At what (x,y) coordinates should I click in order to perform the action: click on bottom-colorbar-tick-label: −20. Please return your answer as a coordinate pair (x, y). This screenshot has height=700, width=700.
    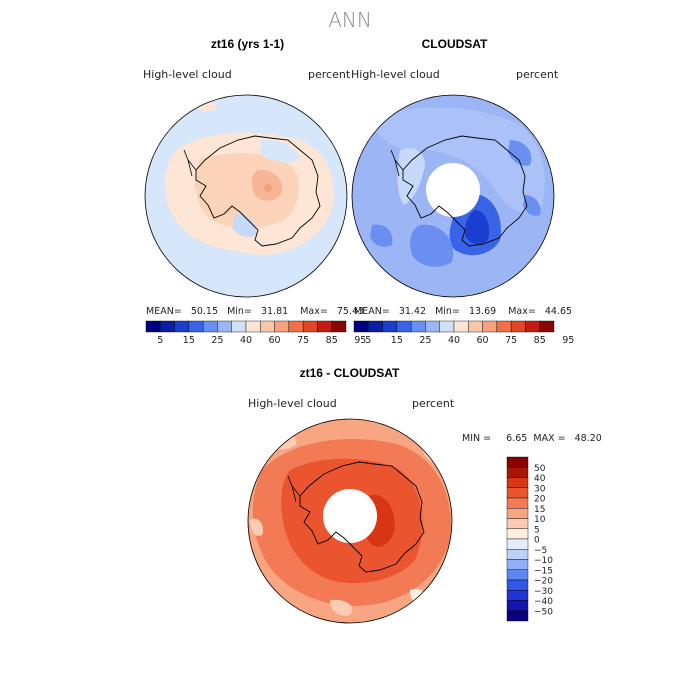
    Looking at the image, I should click on (543, 582).